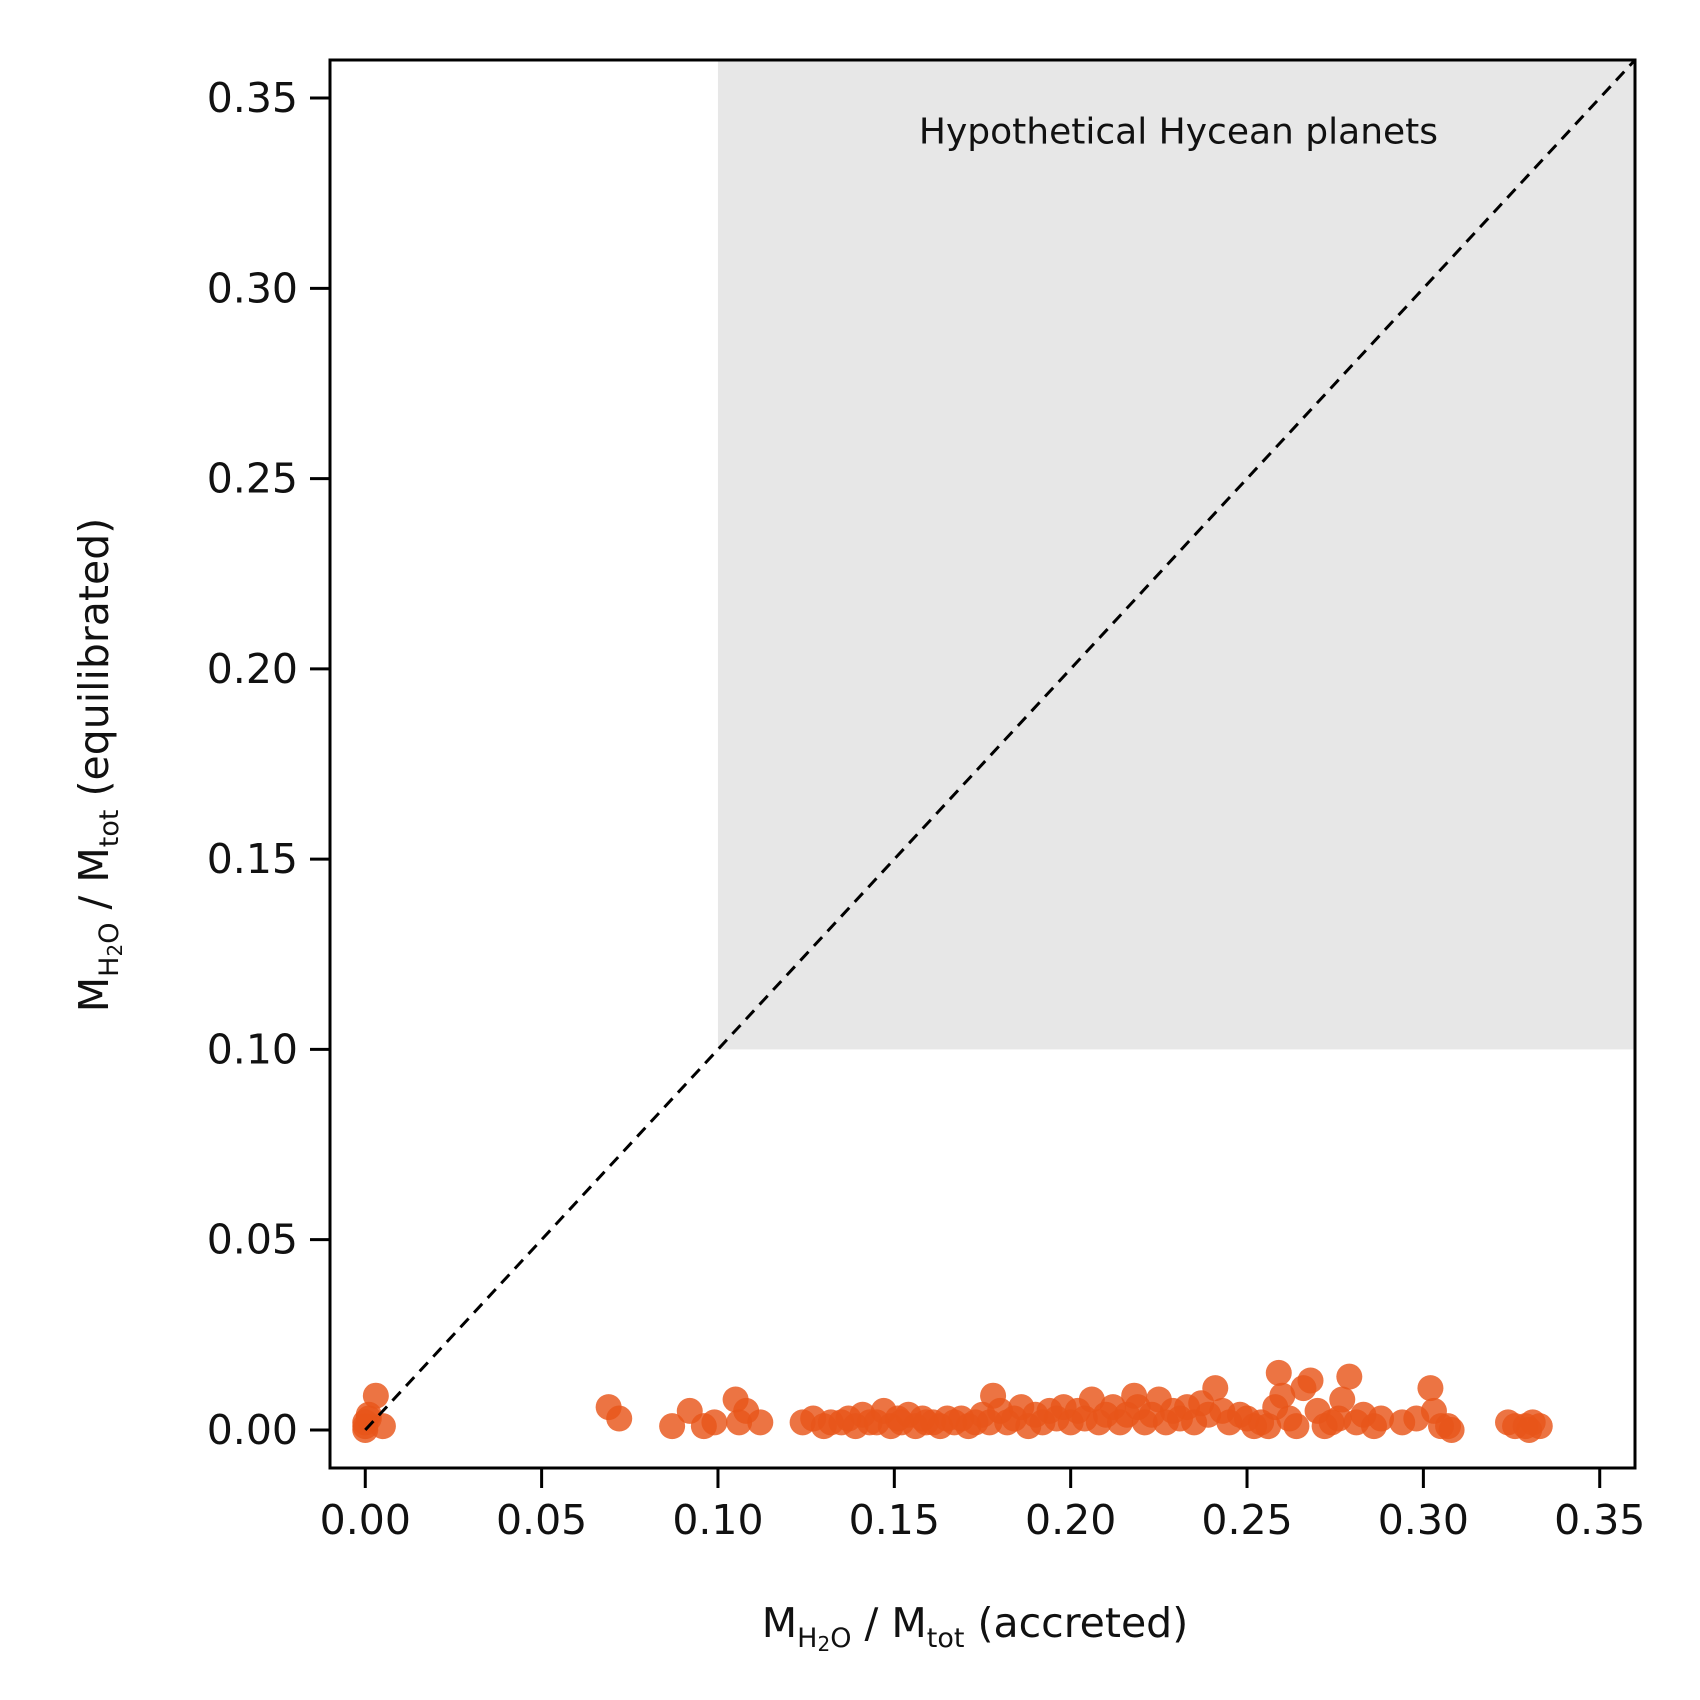 Image resolution: width=1700 pixels, height=1700 pixels. Describe the element at coordinates (252, 859) in the screenshot. I see `y-tick-label: 0.15` at that location.